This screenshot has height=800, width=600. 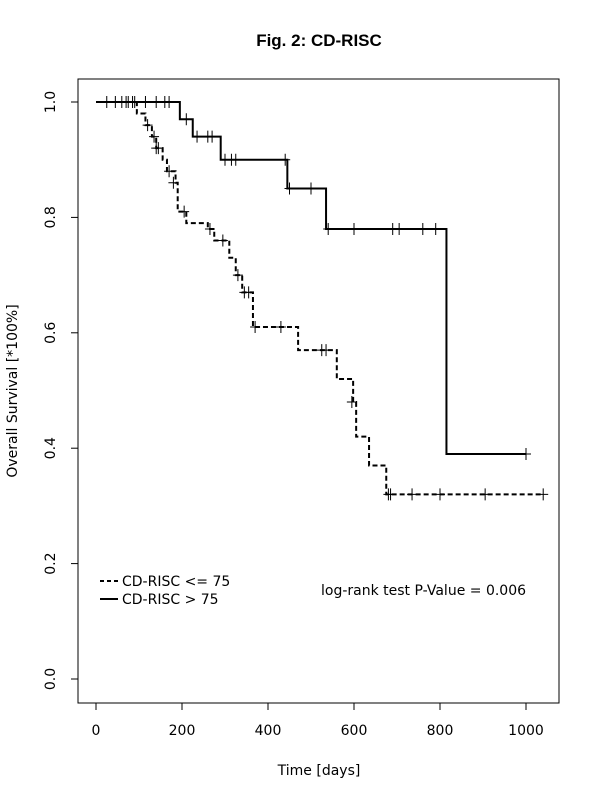 What do you see at coordinates (165, 591) in the screenshot?
I see `legend: CD-RISC <= 75 CD-RISC > 75` at bounding box center [165, 591].